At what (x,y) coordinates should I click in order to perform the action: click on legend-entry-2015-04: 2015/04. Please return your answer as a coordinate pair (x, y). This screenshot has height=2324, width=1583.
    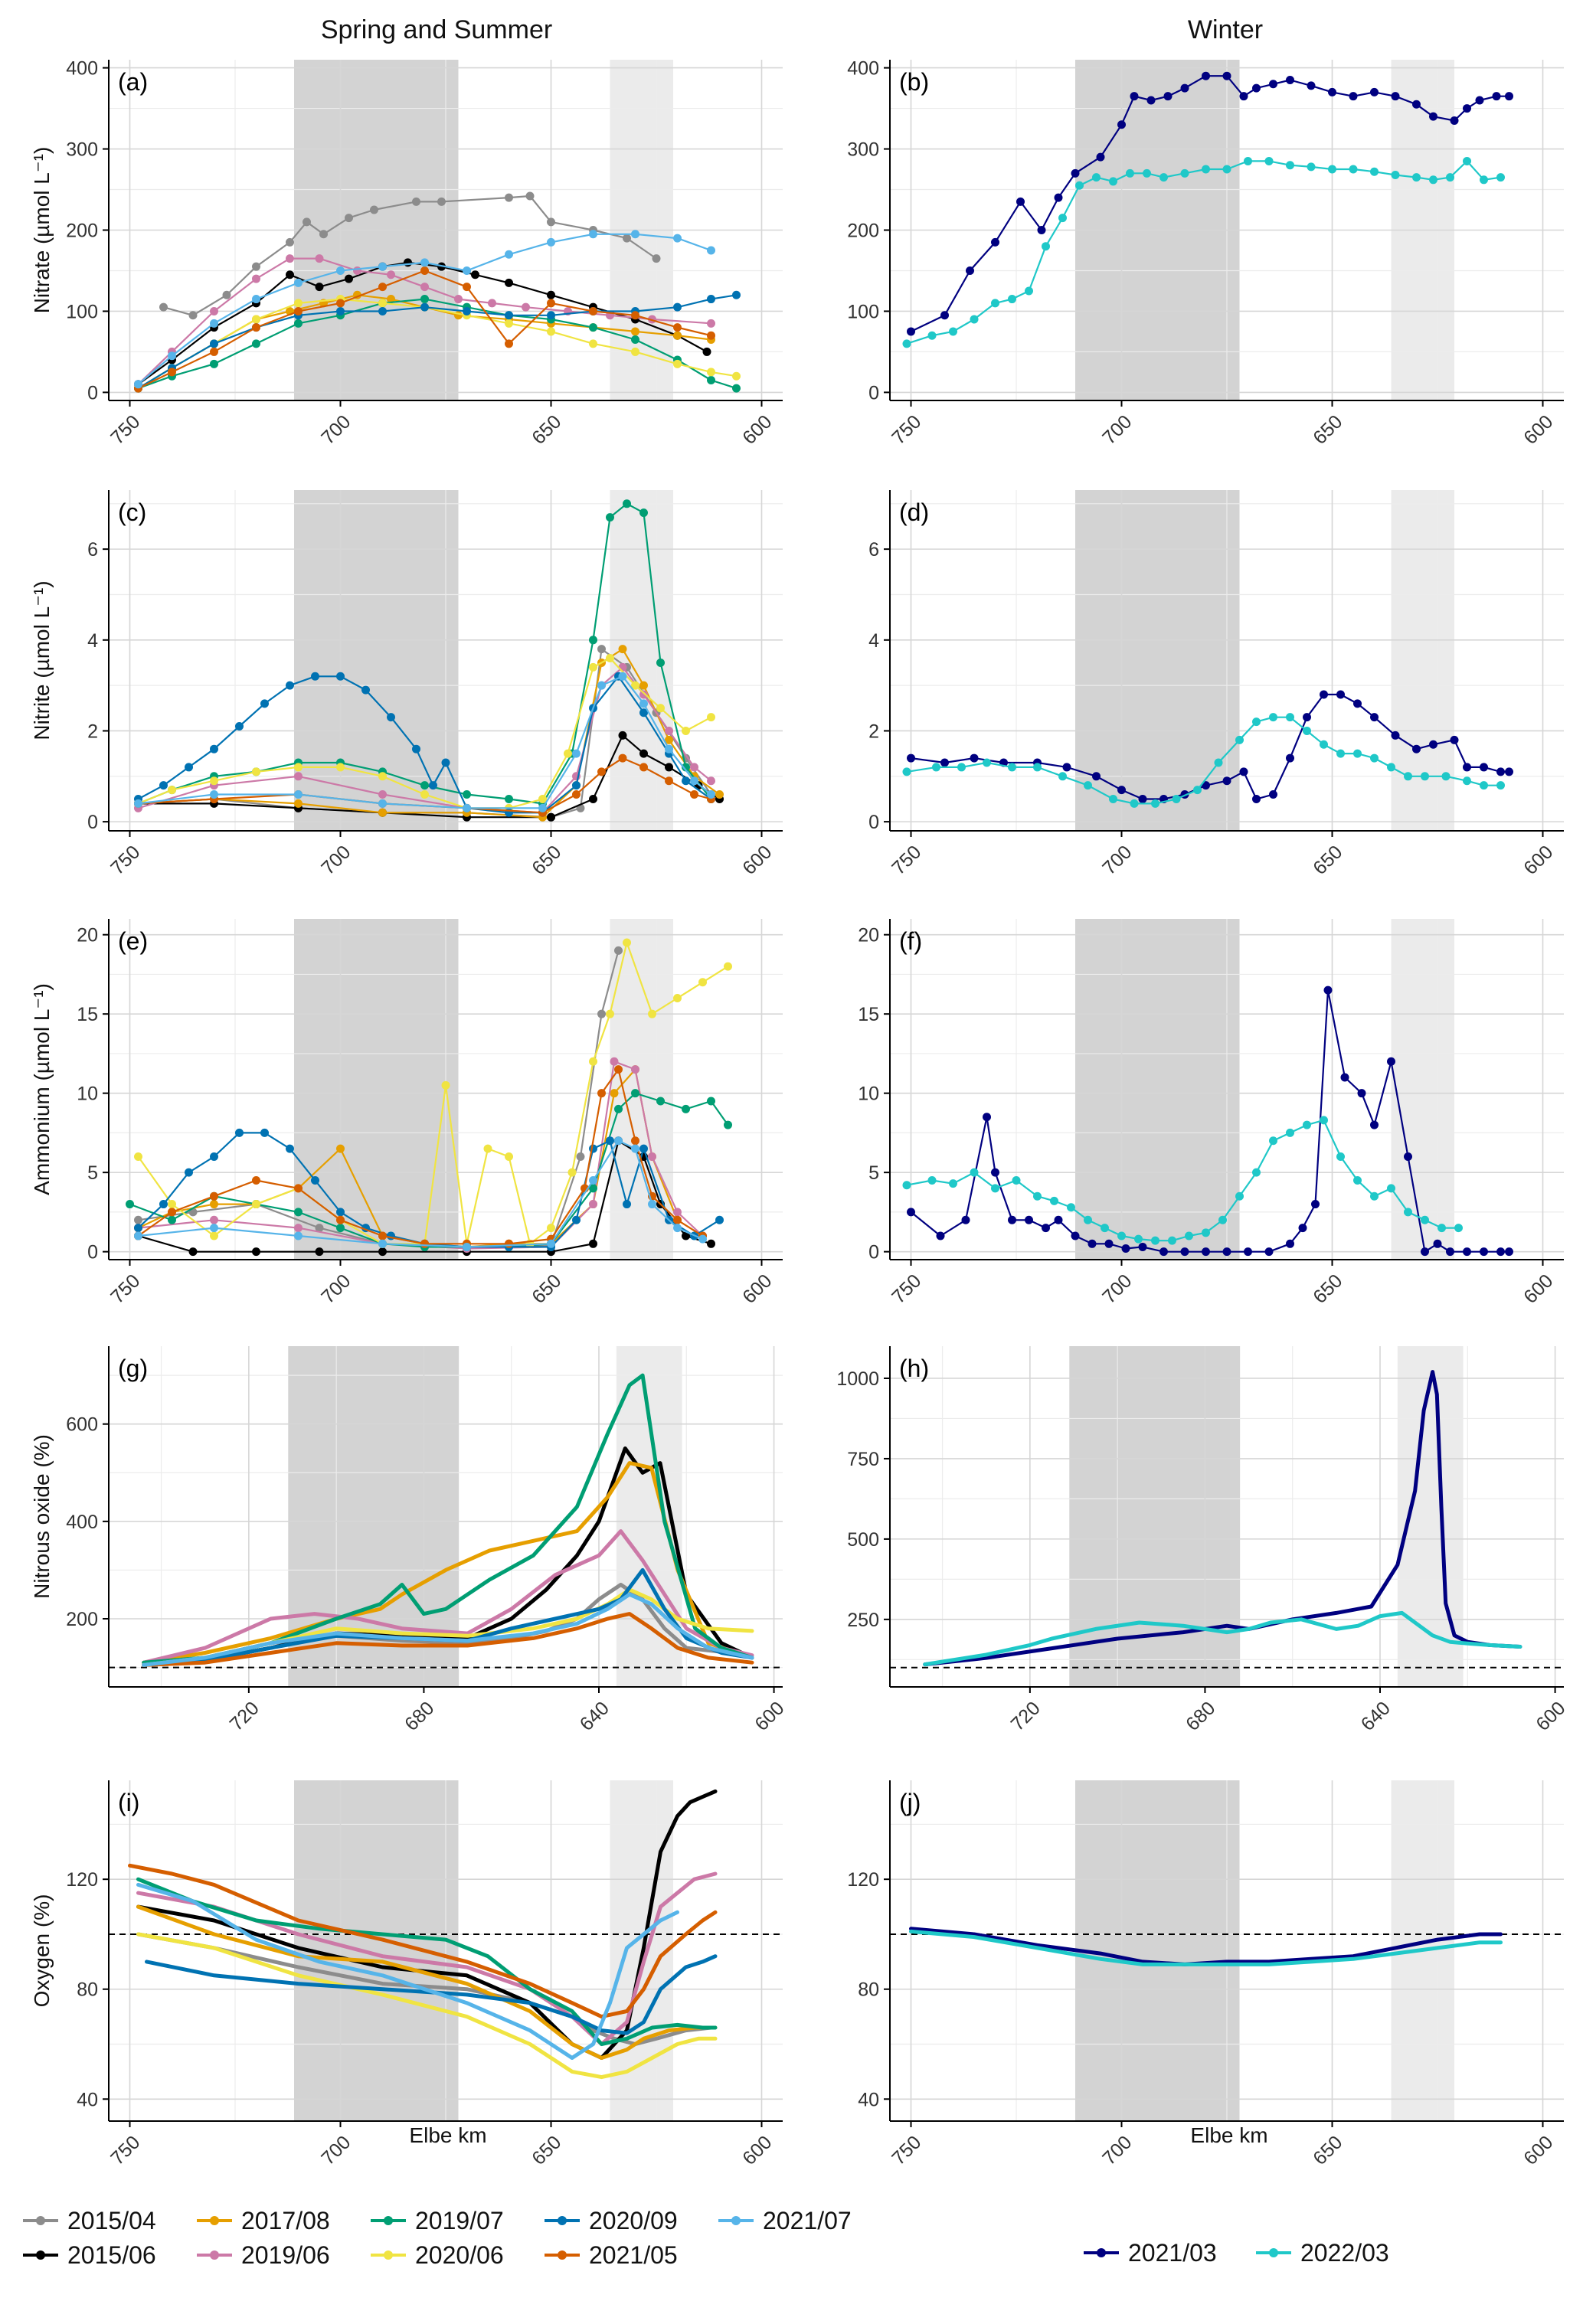
    Looking at the image, I should click on (89, 2220).